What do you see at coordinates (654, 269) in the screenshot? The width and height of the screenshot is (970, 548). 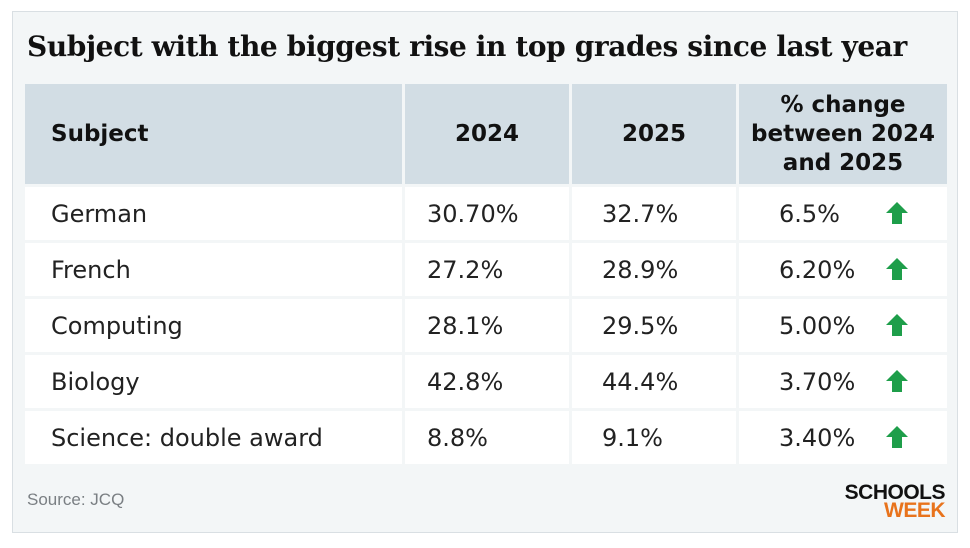 I see `value-2025-cell: 28.9%` at bounding box center [654, 269].